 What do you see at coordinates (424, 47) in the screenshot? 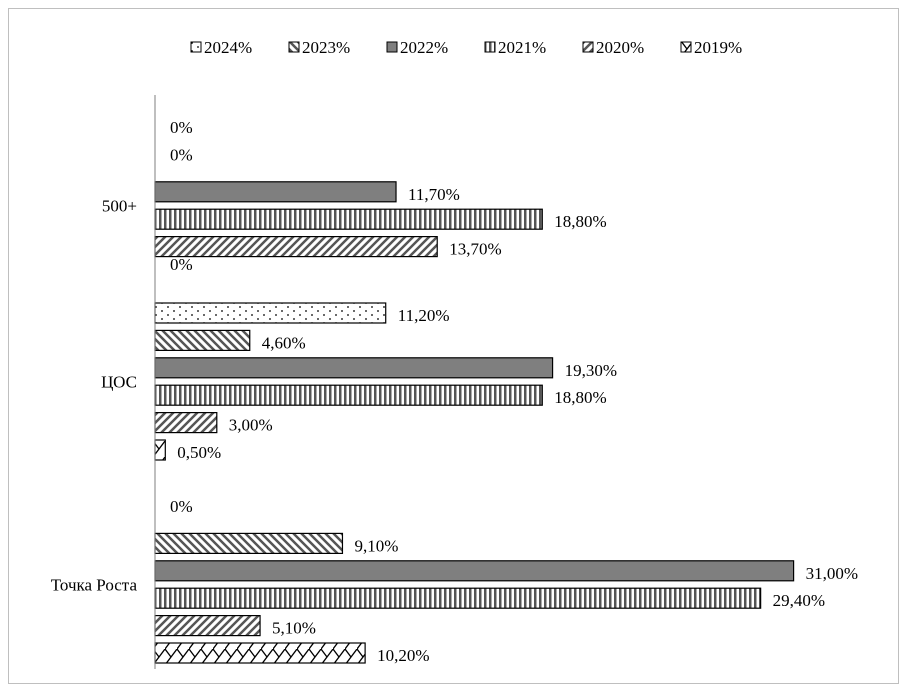
I see `legend-label-2022: 2022%` at bounding box center [424, 47].